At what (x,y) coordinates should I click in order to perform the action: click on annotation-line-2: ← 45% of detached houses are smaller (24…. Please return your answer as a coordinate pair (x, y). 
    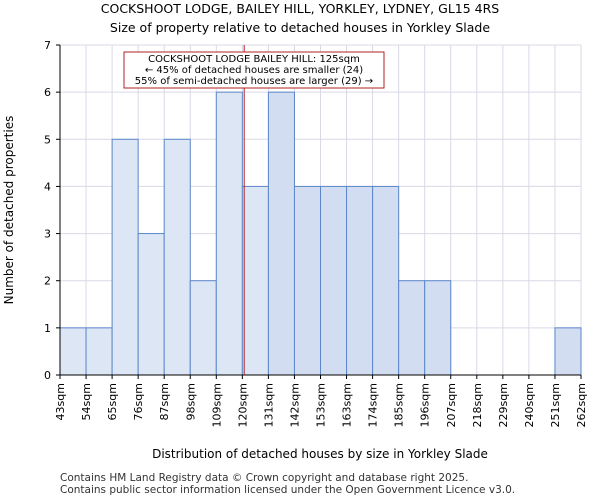
    Looking at the image, I should click on (254, 70).